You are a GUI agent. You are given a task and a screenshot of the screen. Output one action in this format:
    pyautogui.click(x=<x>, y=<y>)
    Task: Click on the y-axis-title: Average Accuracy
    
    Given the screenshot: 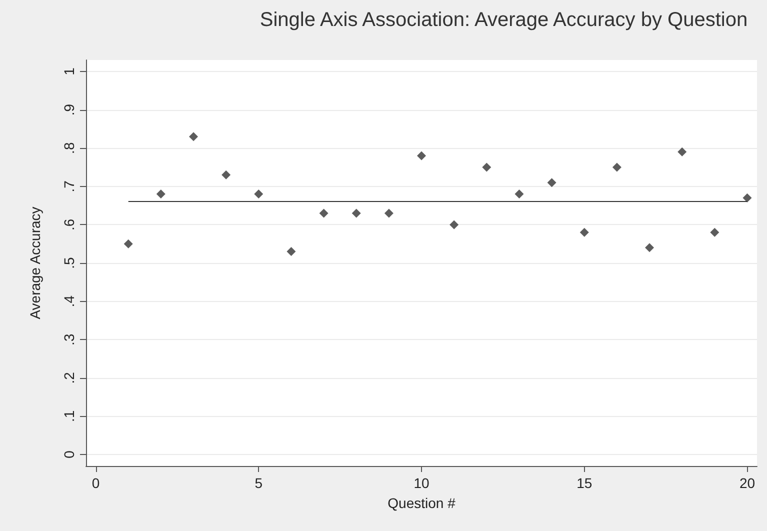 What is the action you would take?
    pyautogui.click(x=35, y=263)
    